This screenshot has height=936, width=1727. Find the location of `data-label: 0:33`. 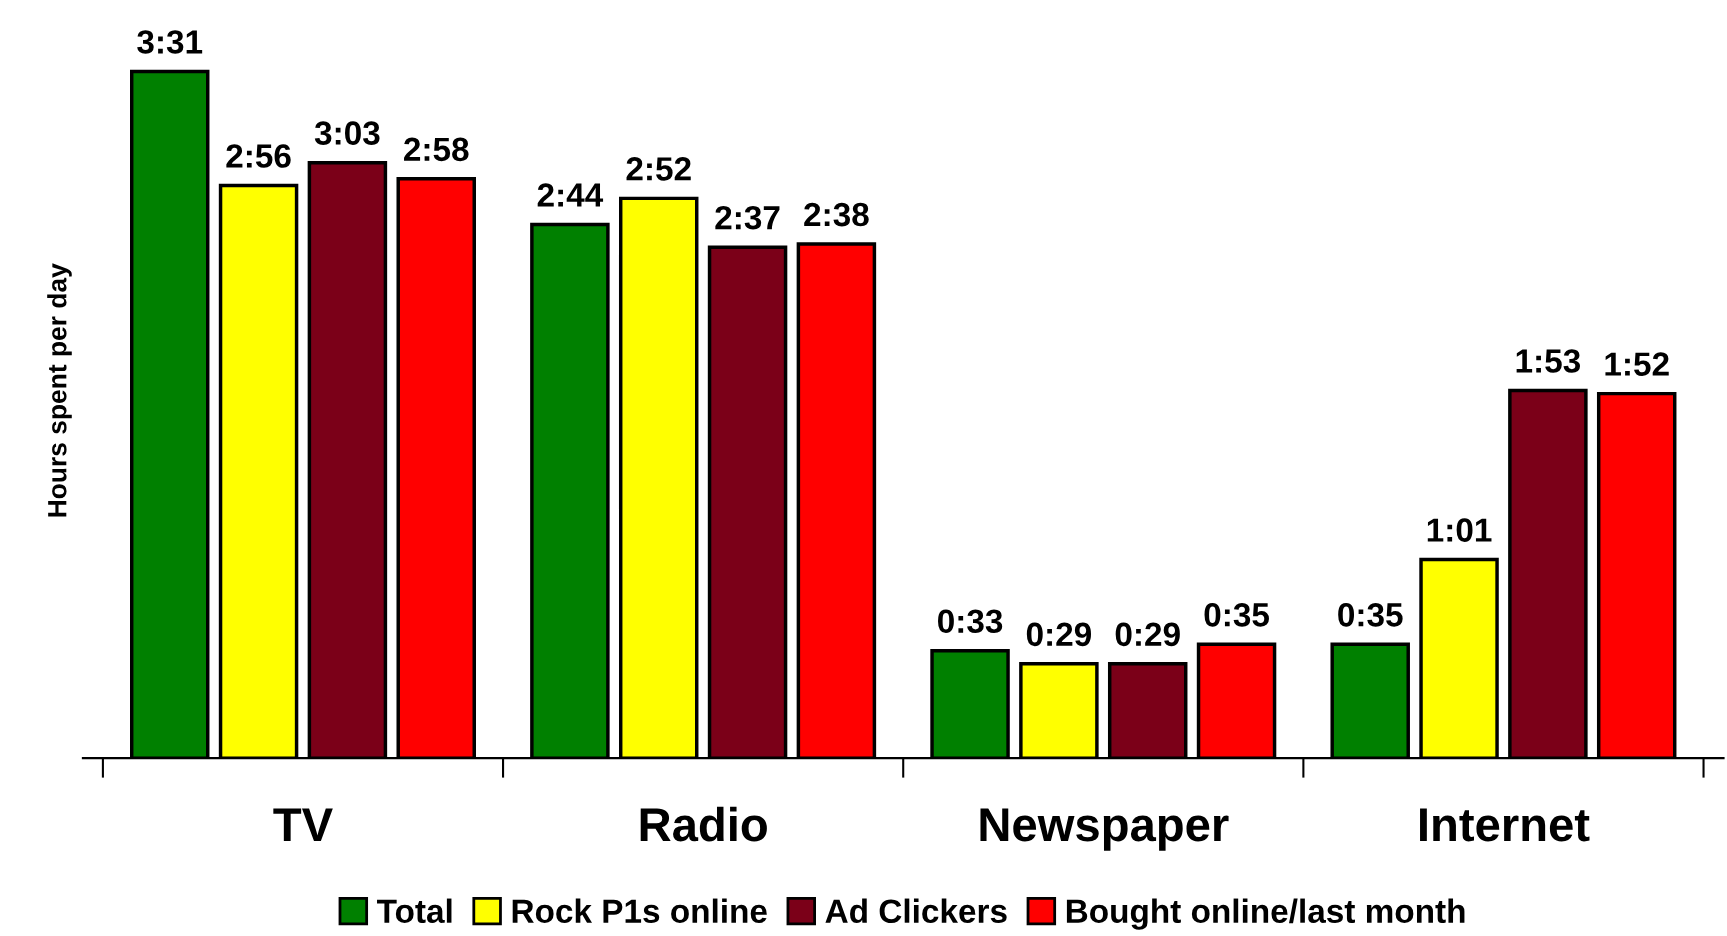

data-label: 0:33 is located at coordinates (970, 621).